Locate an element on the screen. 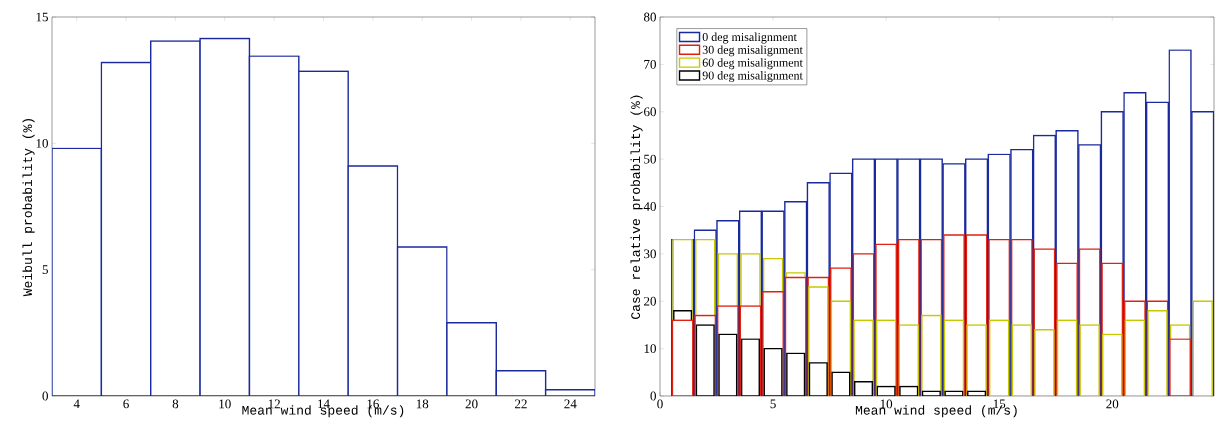 The image size is (1216, 432). y-tick-label: 60 is located at coordinates (650, 112).